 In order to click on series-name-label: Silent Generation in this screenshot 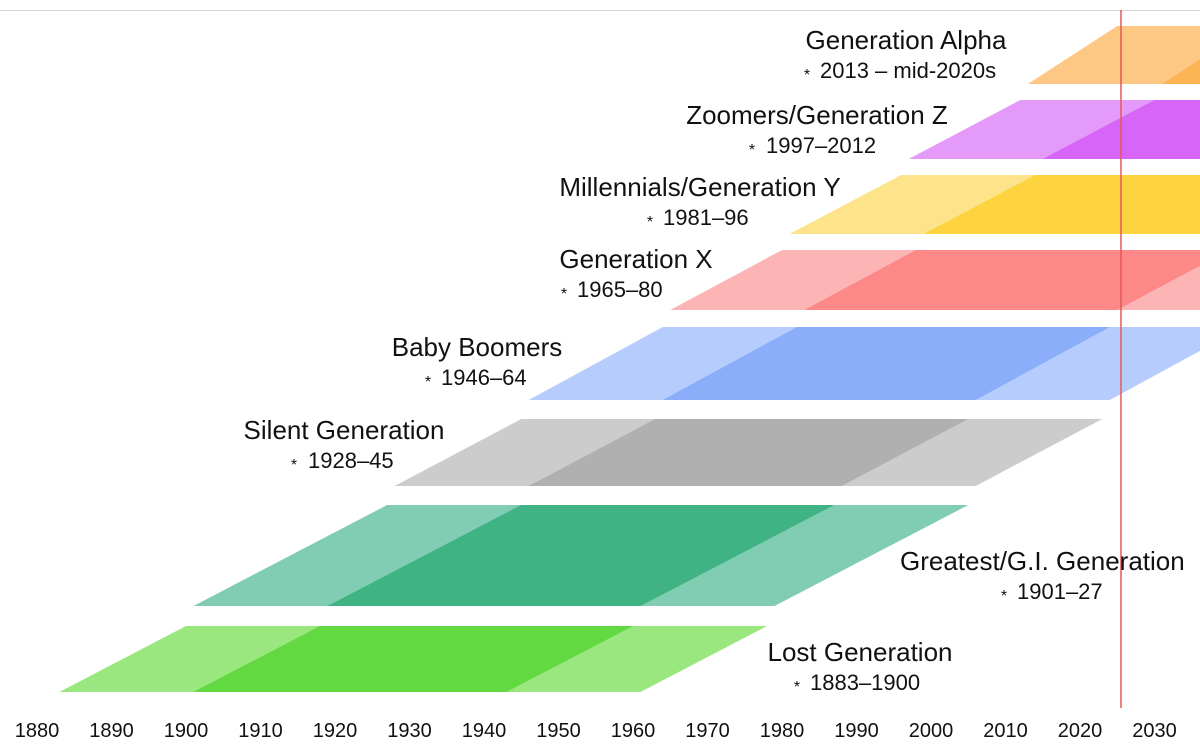, I will do `click(344, 430)`.